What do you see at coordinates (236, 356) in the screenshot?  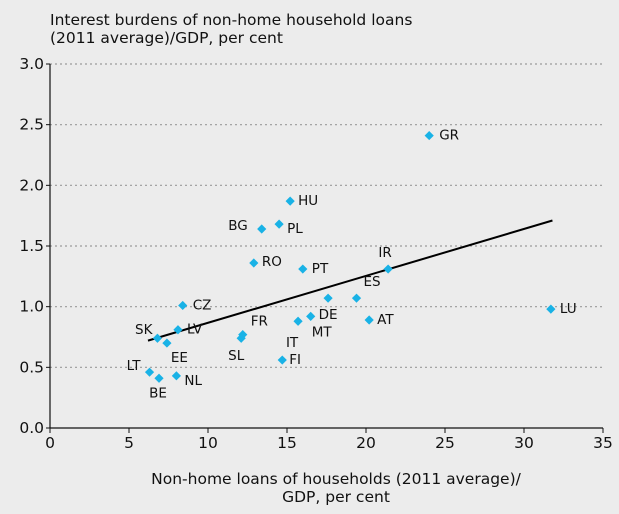 I see `point-label-sl: SL` at bounding box center [236, 356].